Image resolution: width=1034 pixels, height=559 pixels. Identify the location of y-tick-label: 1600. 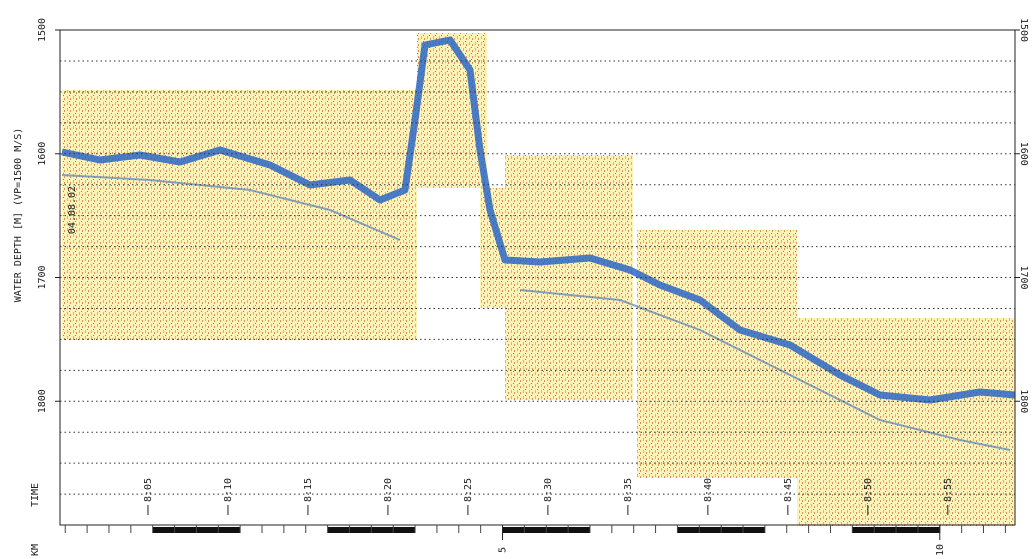
(42, 154).